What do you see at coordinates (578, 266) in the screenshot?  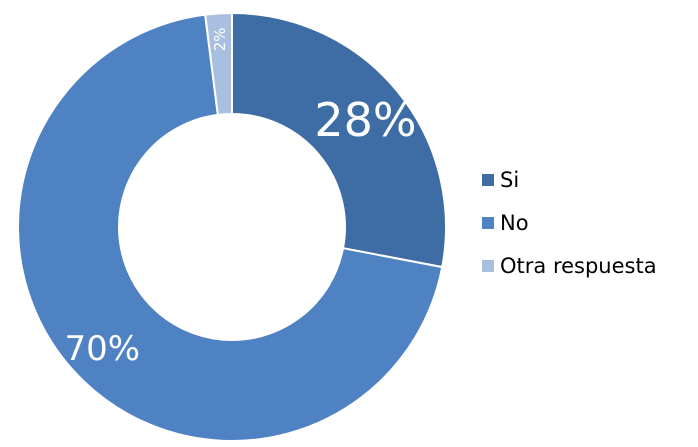 I see `legend-label-otra-respuesta: Otra respuesta` at bounding box center [578, 266].